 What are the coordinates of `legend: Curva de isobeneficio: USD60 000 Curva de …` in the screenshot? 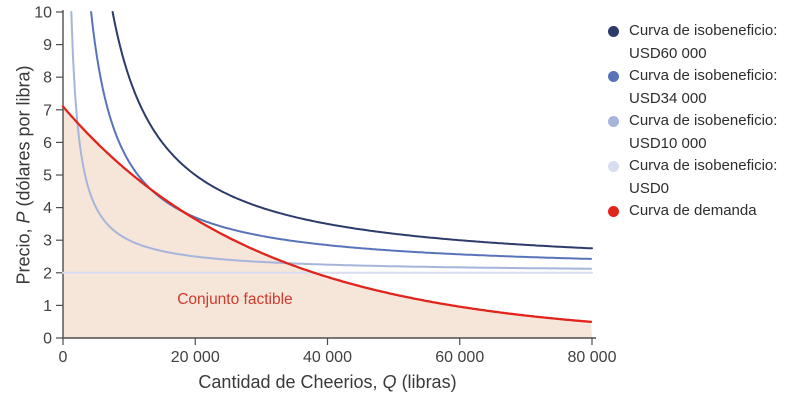 It's located at (708, 121).